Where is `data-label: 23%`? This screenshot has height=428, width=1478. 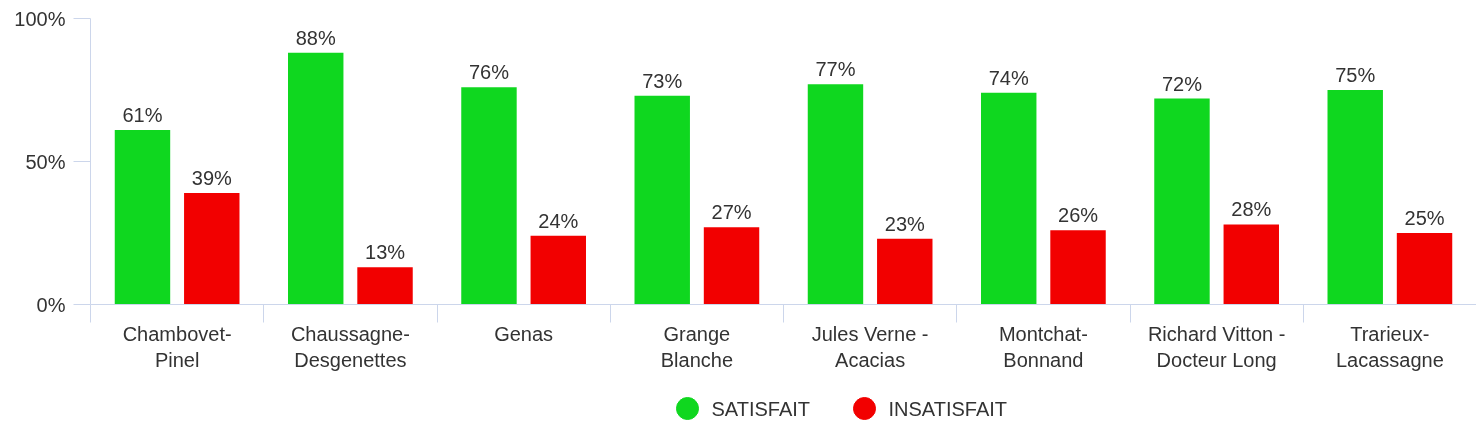
data-label: 23% is located at coordinates (905, 223).